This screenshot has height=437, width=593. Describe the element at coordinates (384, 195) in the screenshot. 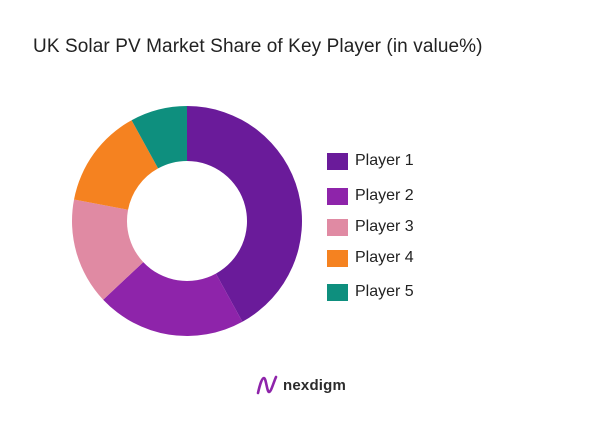

I see `legend-label: Player 2` at that location.